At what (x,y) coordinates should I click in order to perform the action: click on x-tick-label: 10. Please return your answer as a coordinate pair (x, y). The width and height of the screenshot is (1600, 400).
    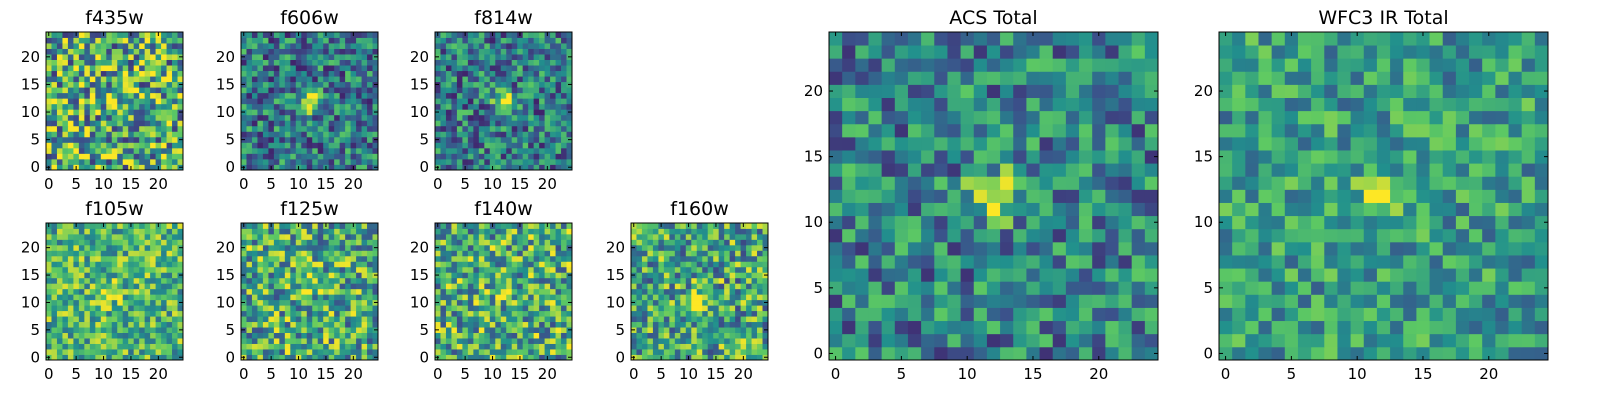
    Looking at the image, I should click on (298, 374).